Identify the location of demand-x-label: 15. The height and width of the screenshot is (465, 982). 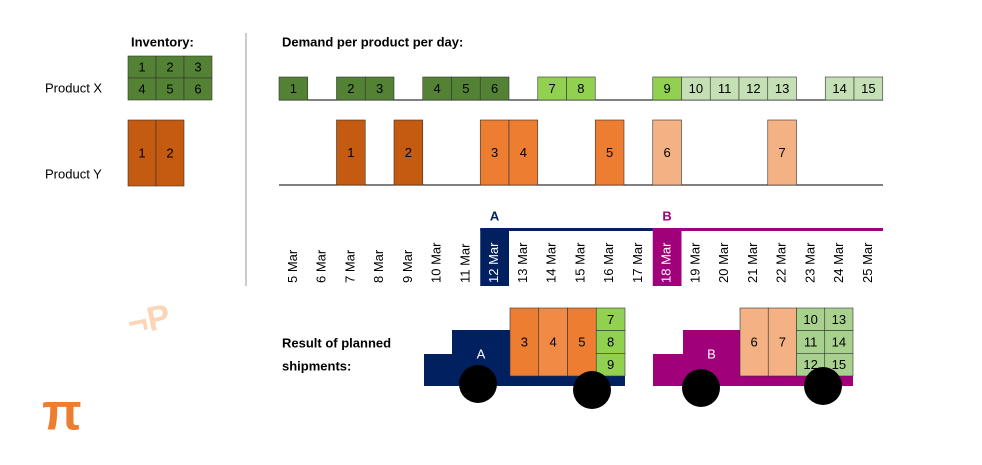
(868, 88).